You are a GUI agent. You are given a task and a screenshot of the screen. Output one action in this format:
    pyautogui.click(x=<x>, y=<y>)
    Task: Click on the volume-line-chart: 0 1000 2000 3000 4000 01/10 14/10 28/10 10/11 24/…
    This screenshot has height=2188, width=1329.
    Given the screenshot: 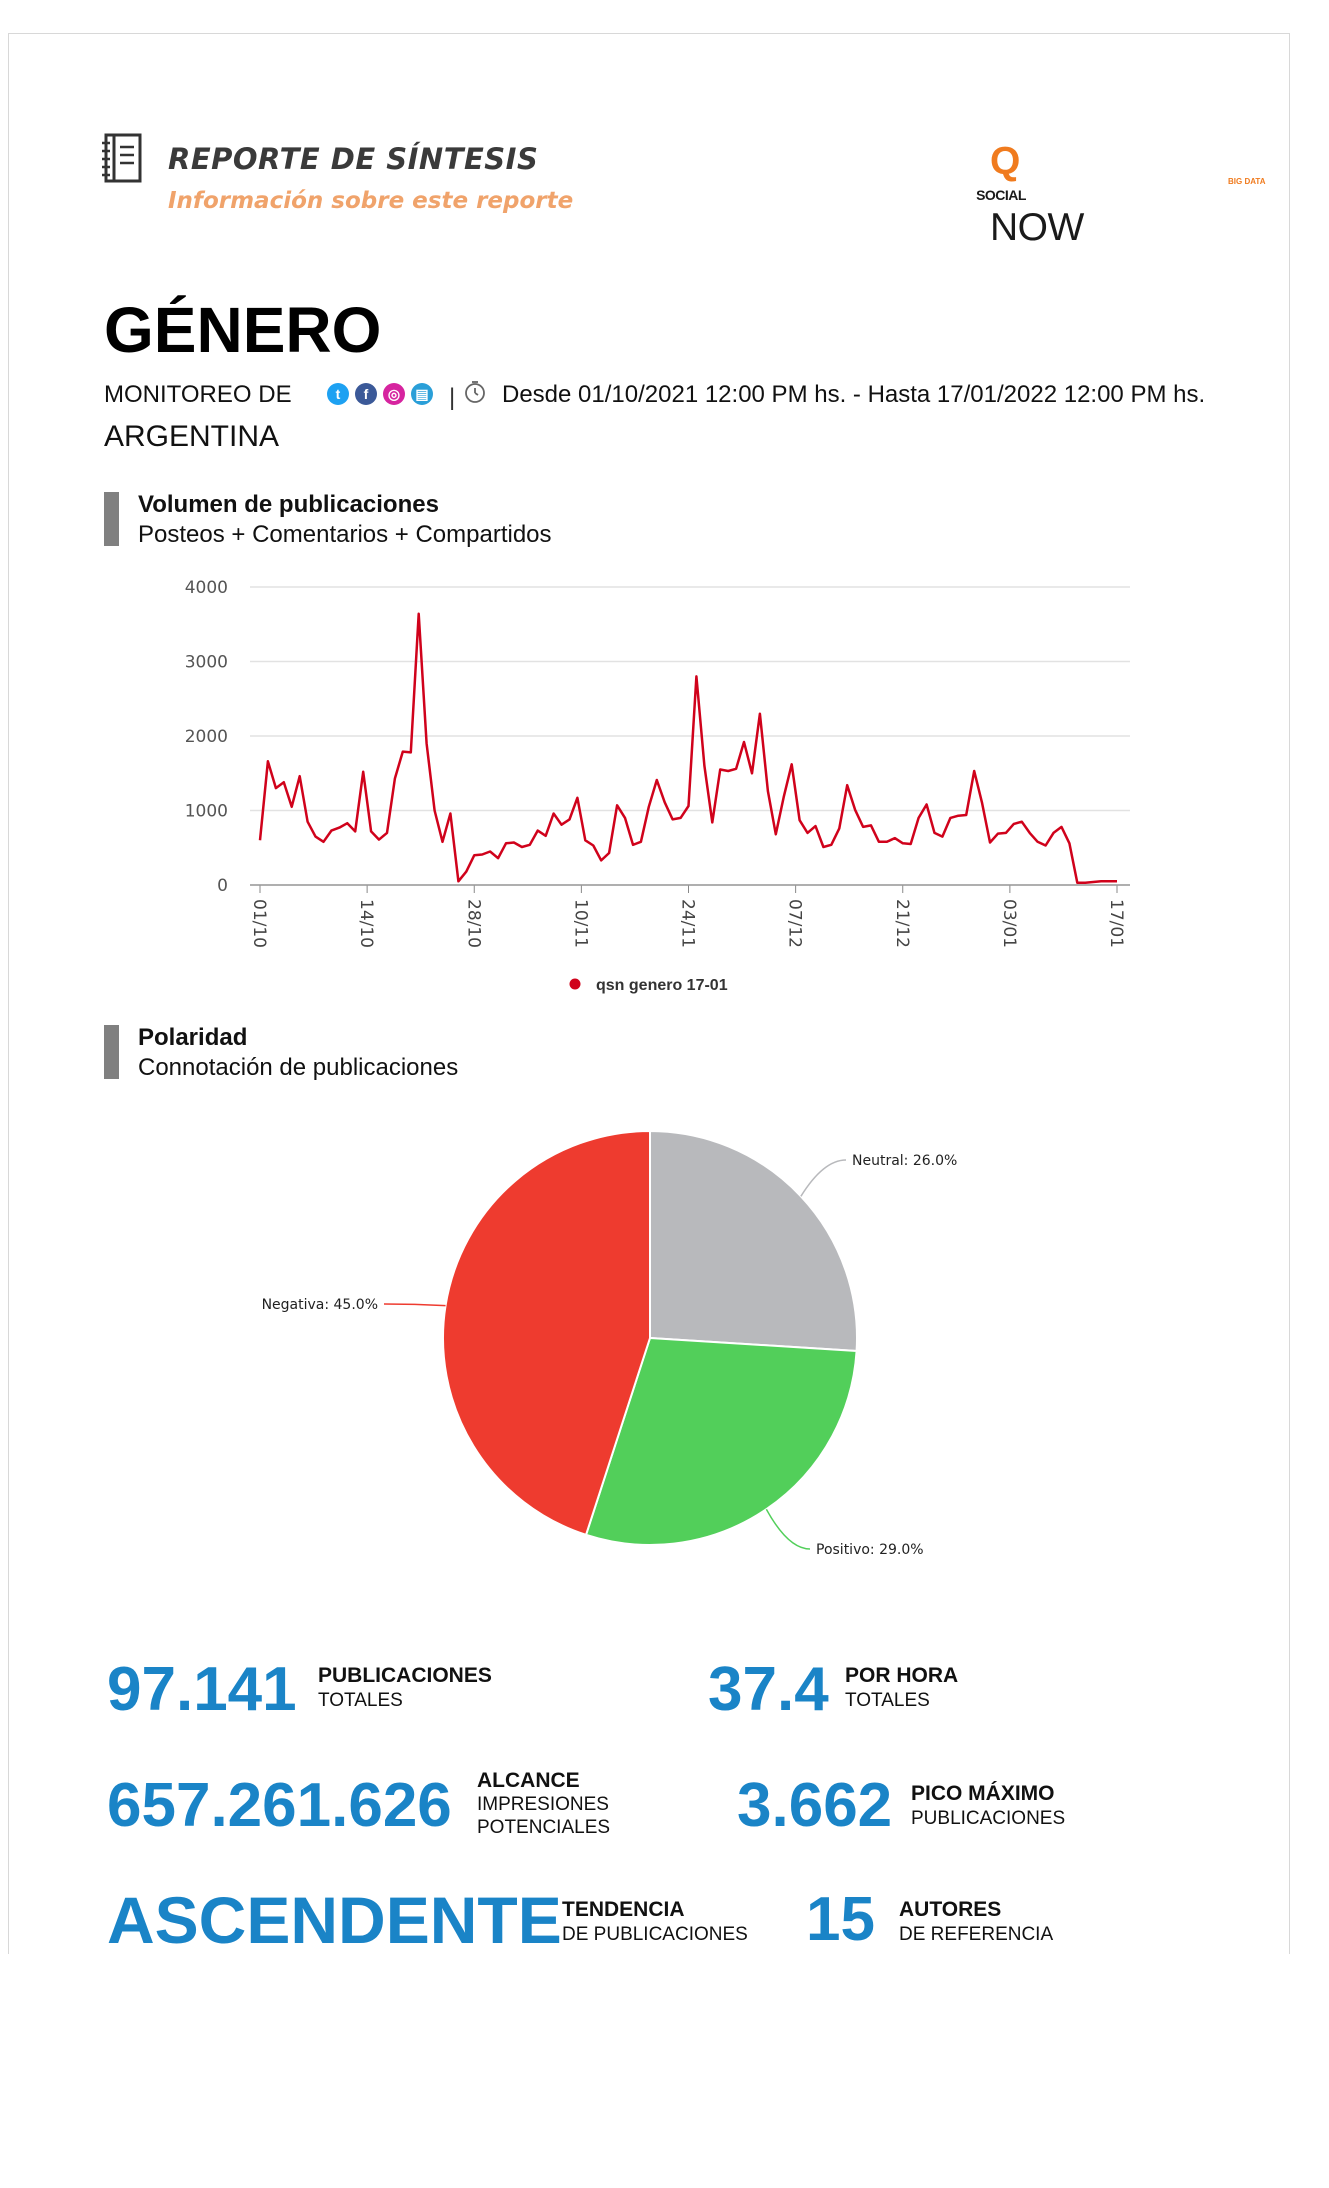 What is the action you would take?
    pyautogui.click(x=657, y=786)
    